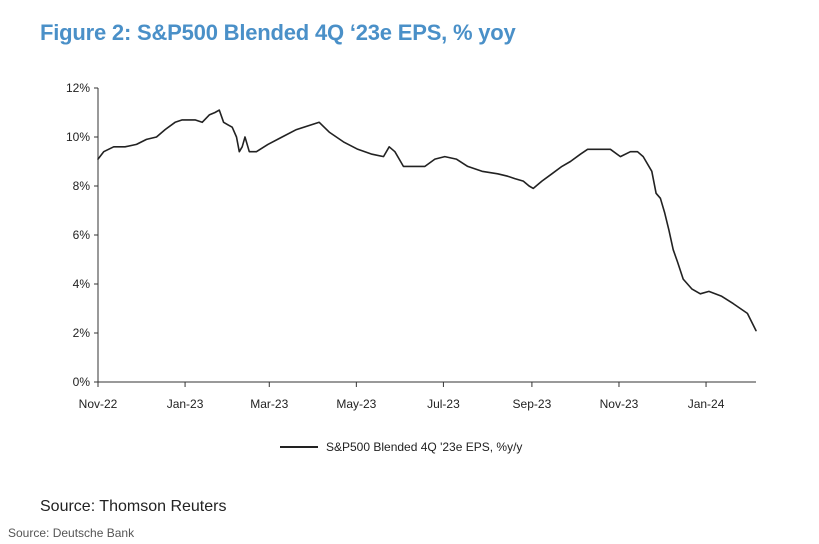  What do you see at coordinates (71, 533) in the screenshot?
I see `footer-source: Source: Deutsche Bank` at bounding box center [71, 533].